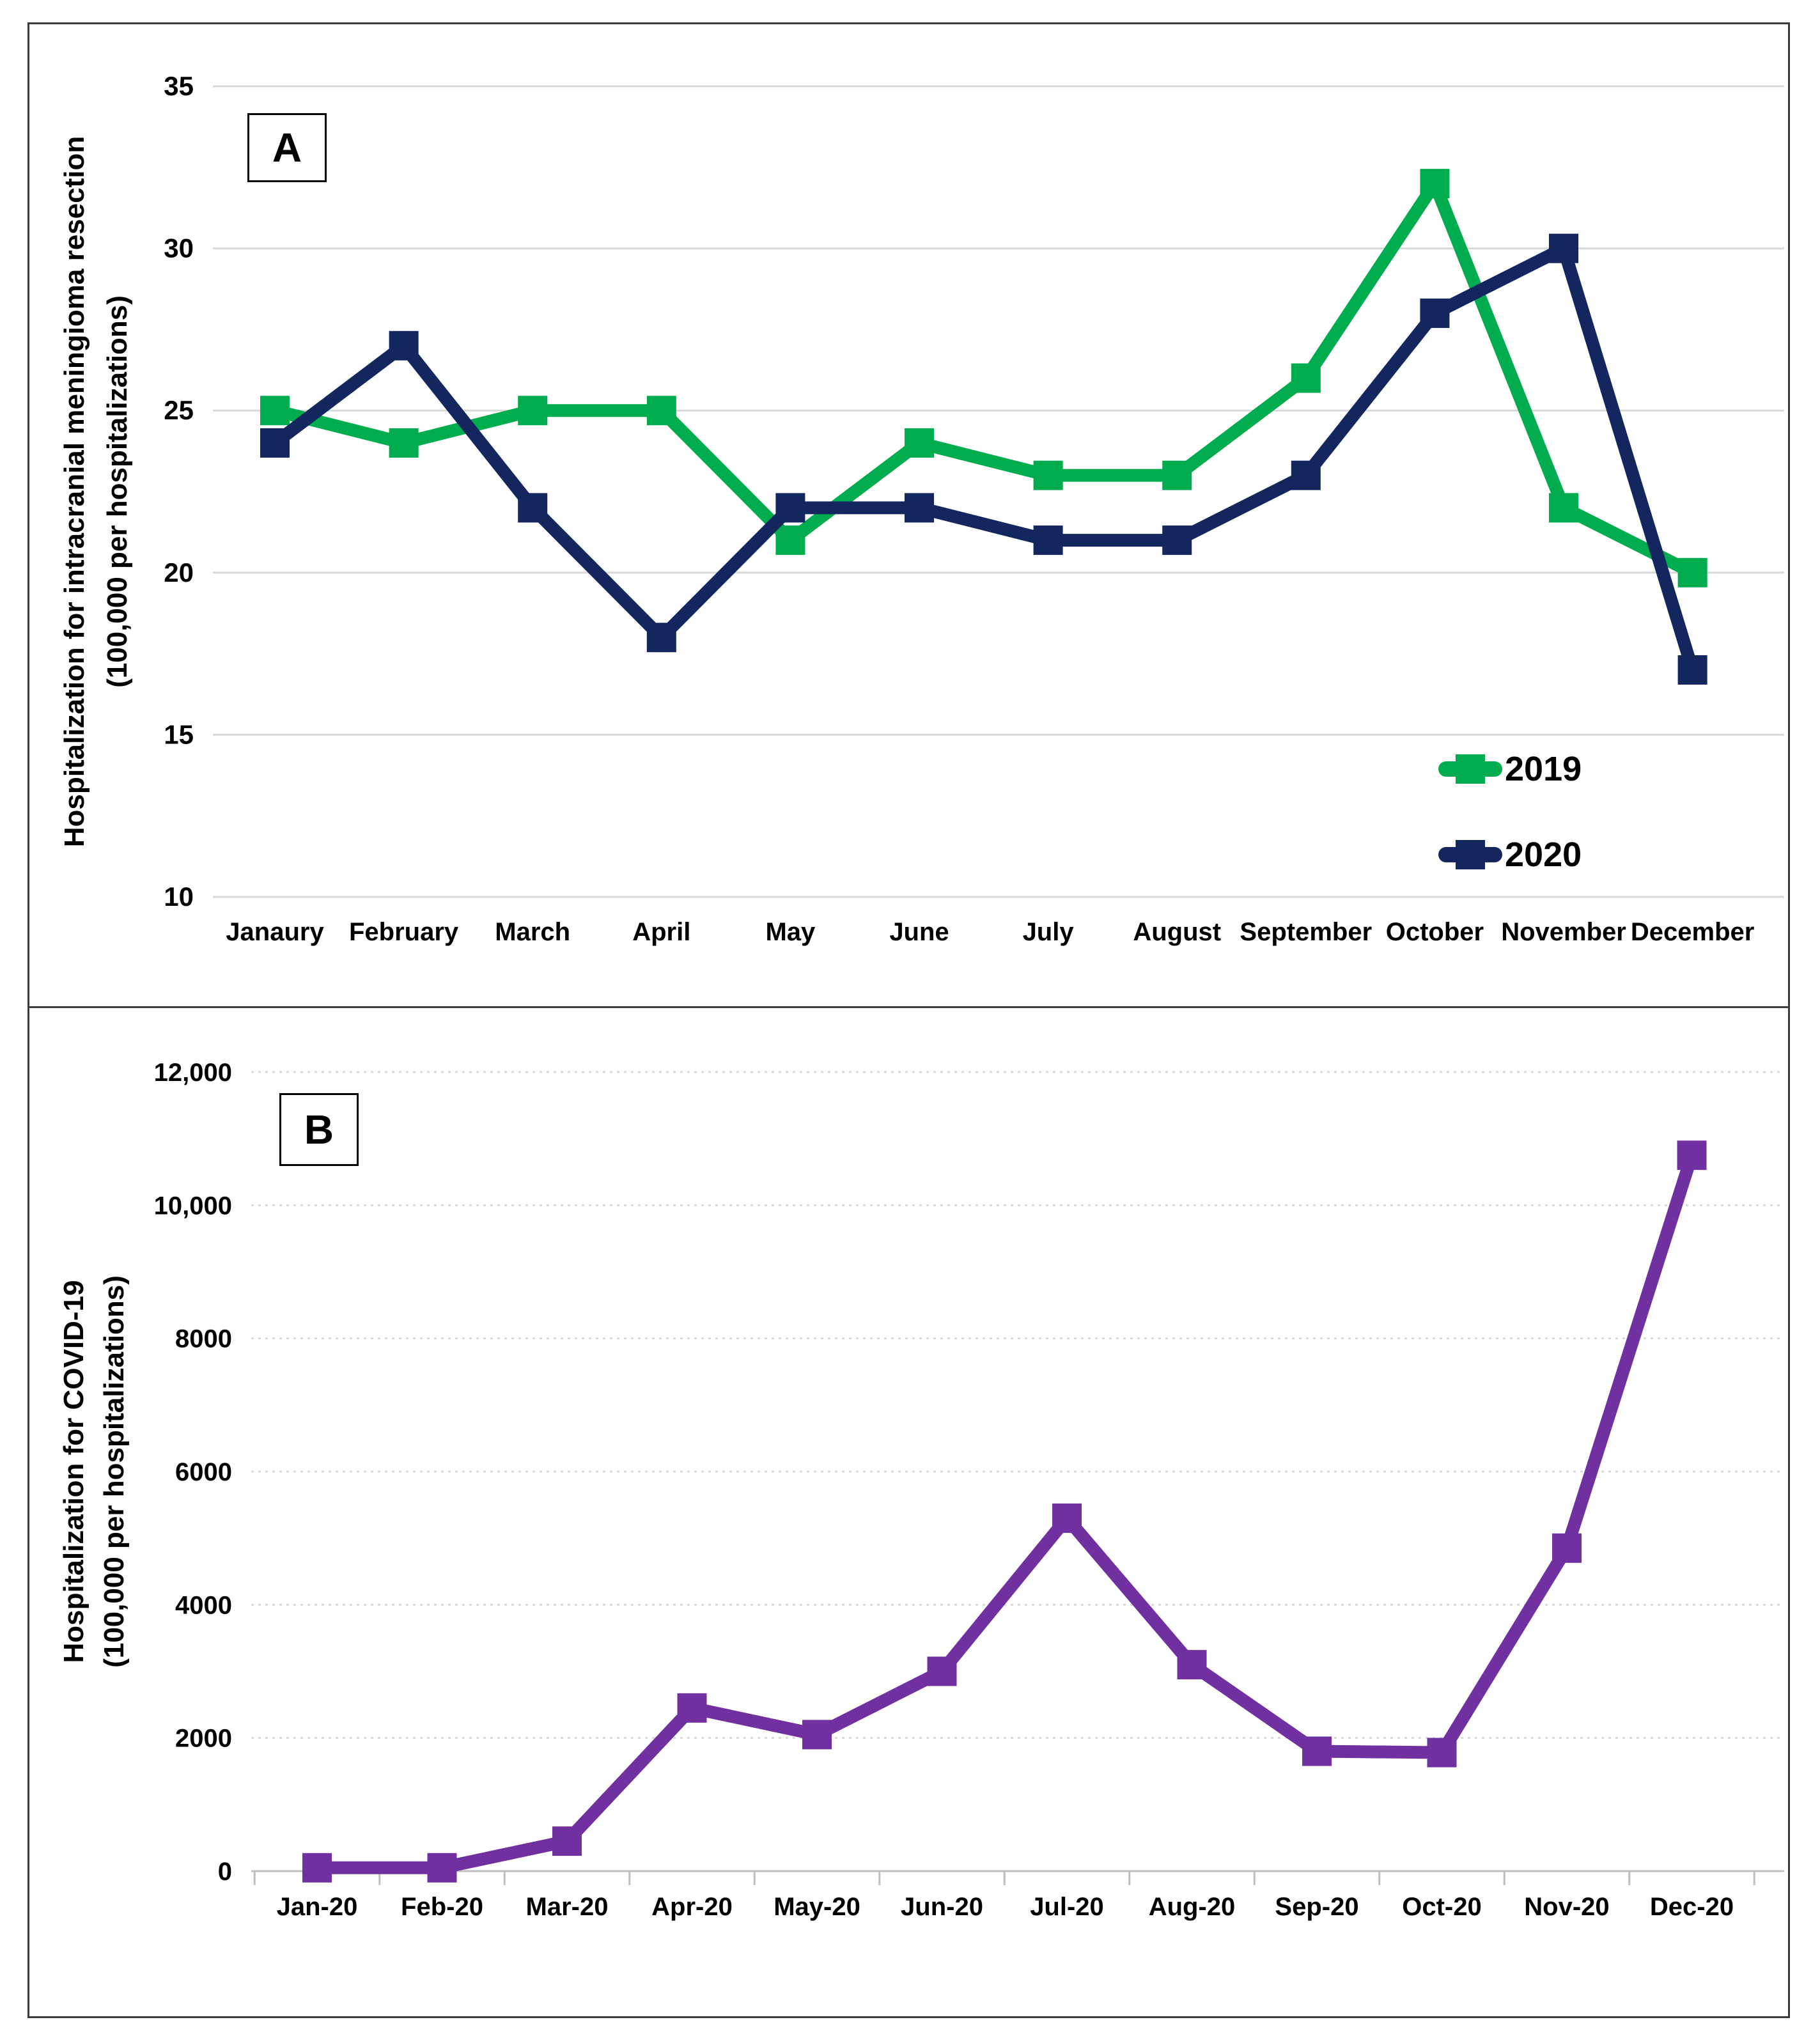 Image resolution: width=1820 pixels, height=2029 pixels. Describe the element at coordinates (442, 1907) in the screenshot. I see `x-tick-label: Feb-20` at that location.